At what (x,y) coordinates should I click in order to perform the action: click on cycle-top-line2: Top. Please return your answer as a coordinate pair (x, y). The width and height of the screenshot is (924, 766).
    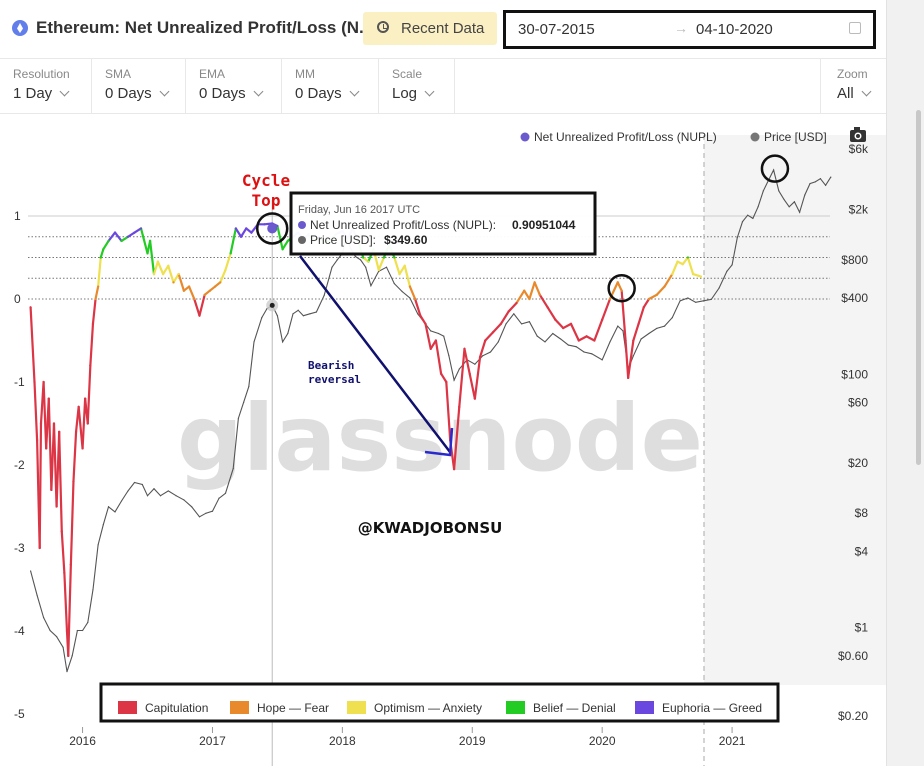
    Looking at the image, I should click on (266, 200).